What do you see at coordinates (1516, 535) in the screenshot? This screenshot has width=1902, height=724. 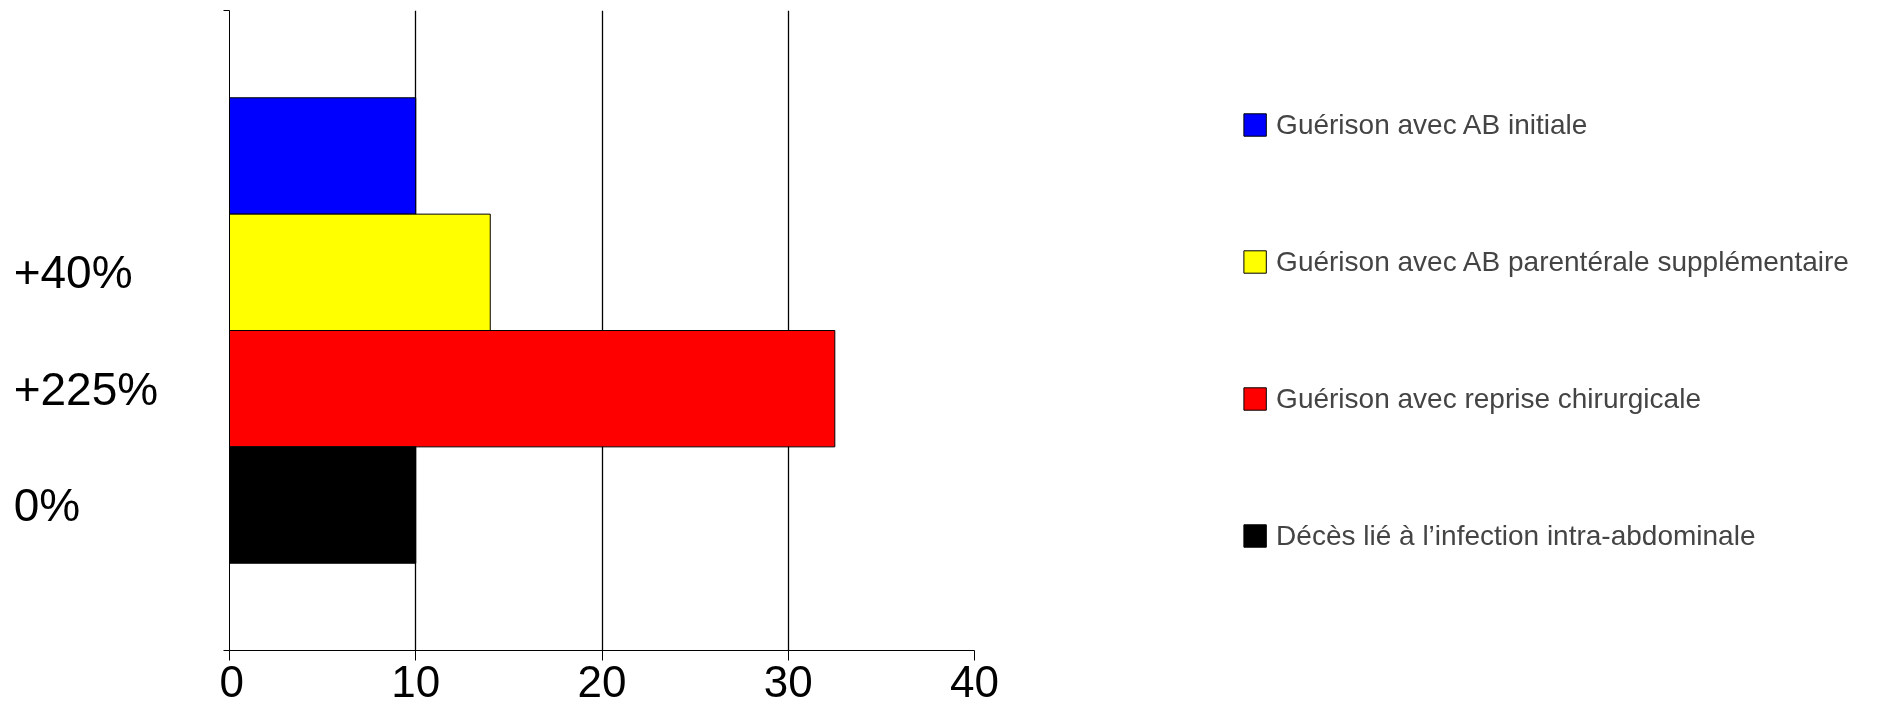 I see `legend-label: Décès lié à l’infection intra-abdominale` at bounding box center [1516, 535].